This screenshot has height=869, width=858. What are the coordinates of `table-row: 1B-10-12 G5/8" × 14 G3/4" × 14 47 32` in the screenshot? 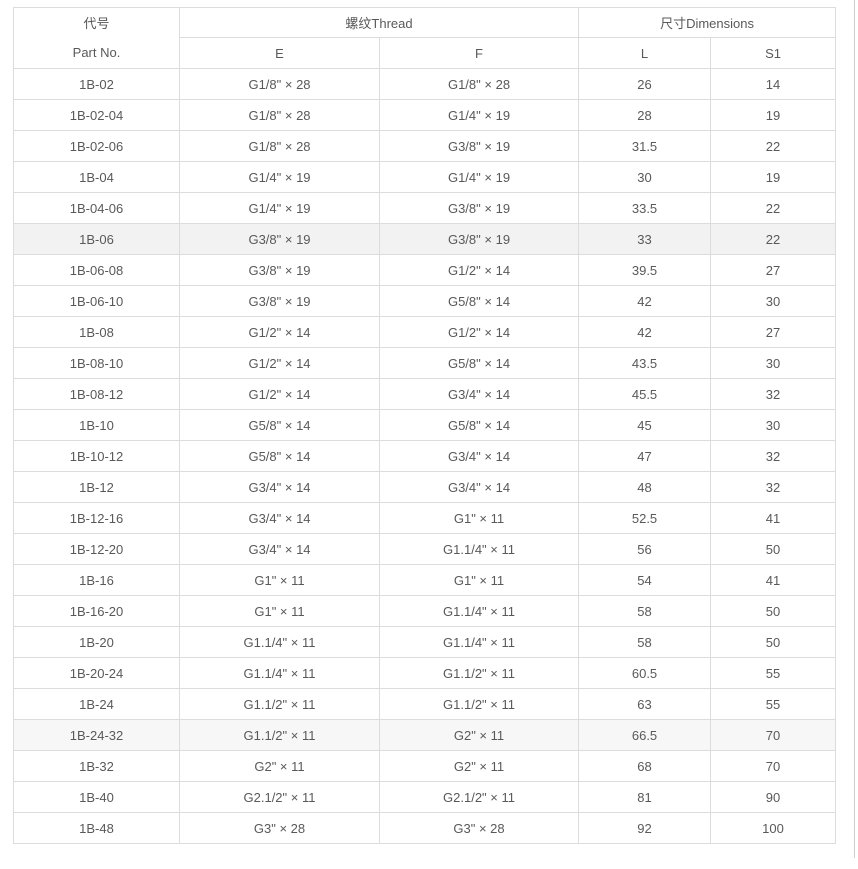 It's located at (425, 456).